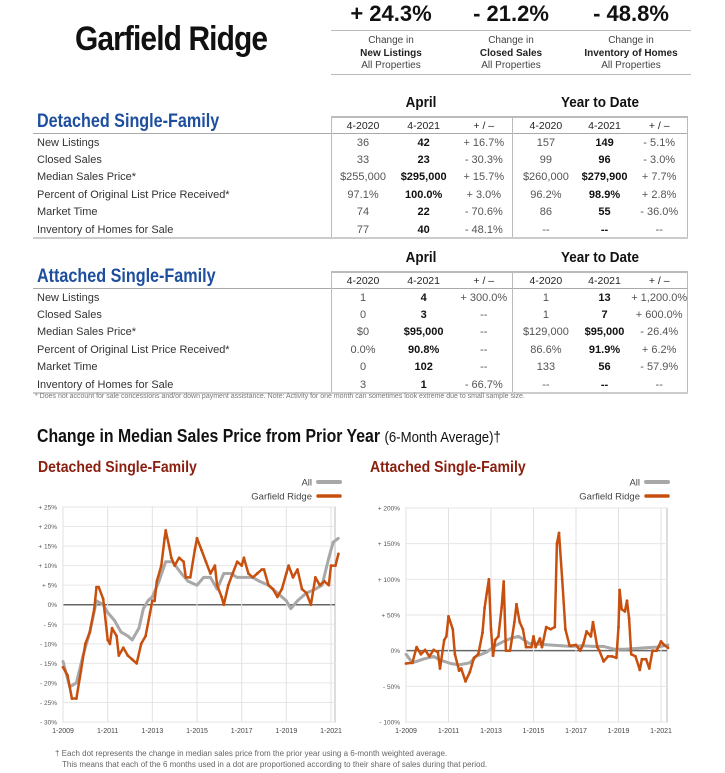 This screenshot has width=725, height=773. Describe the element at coordinates (484, 177) in the screenshot. I see `table-cell: + 15.7%` at that location.